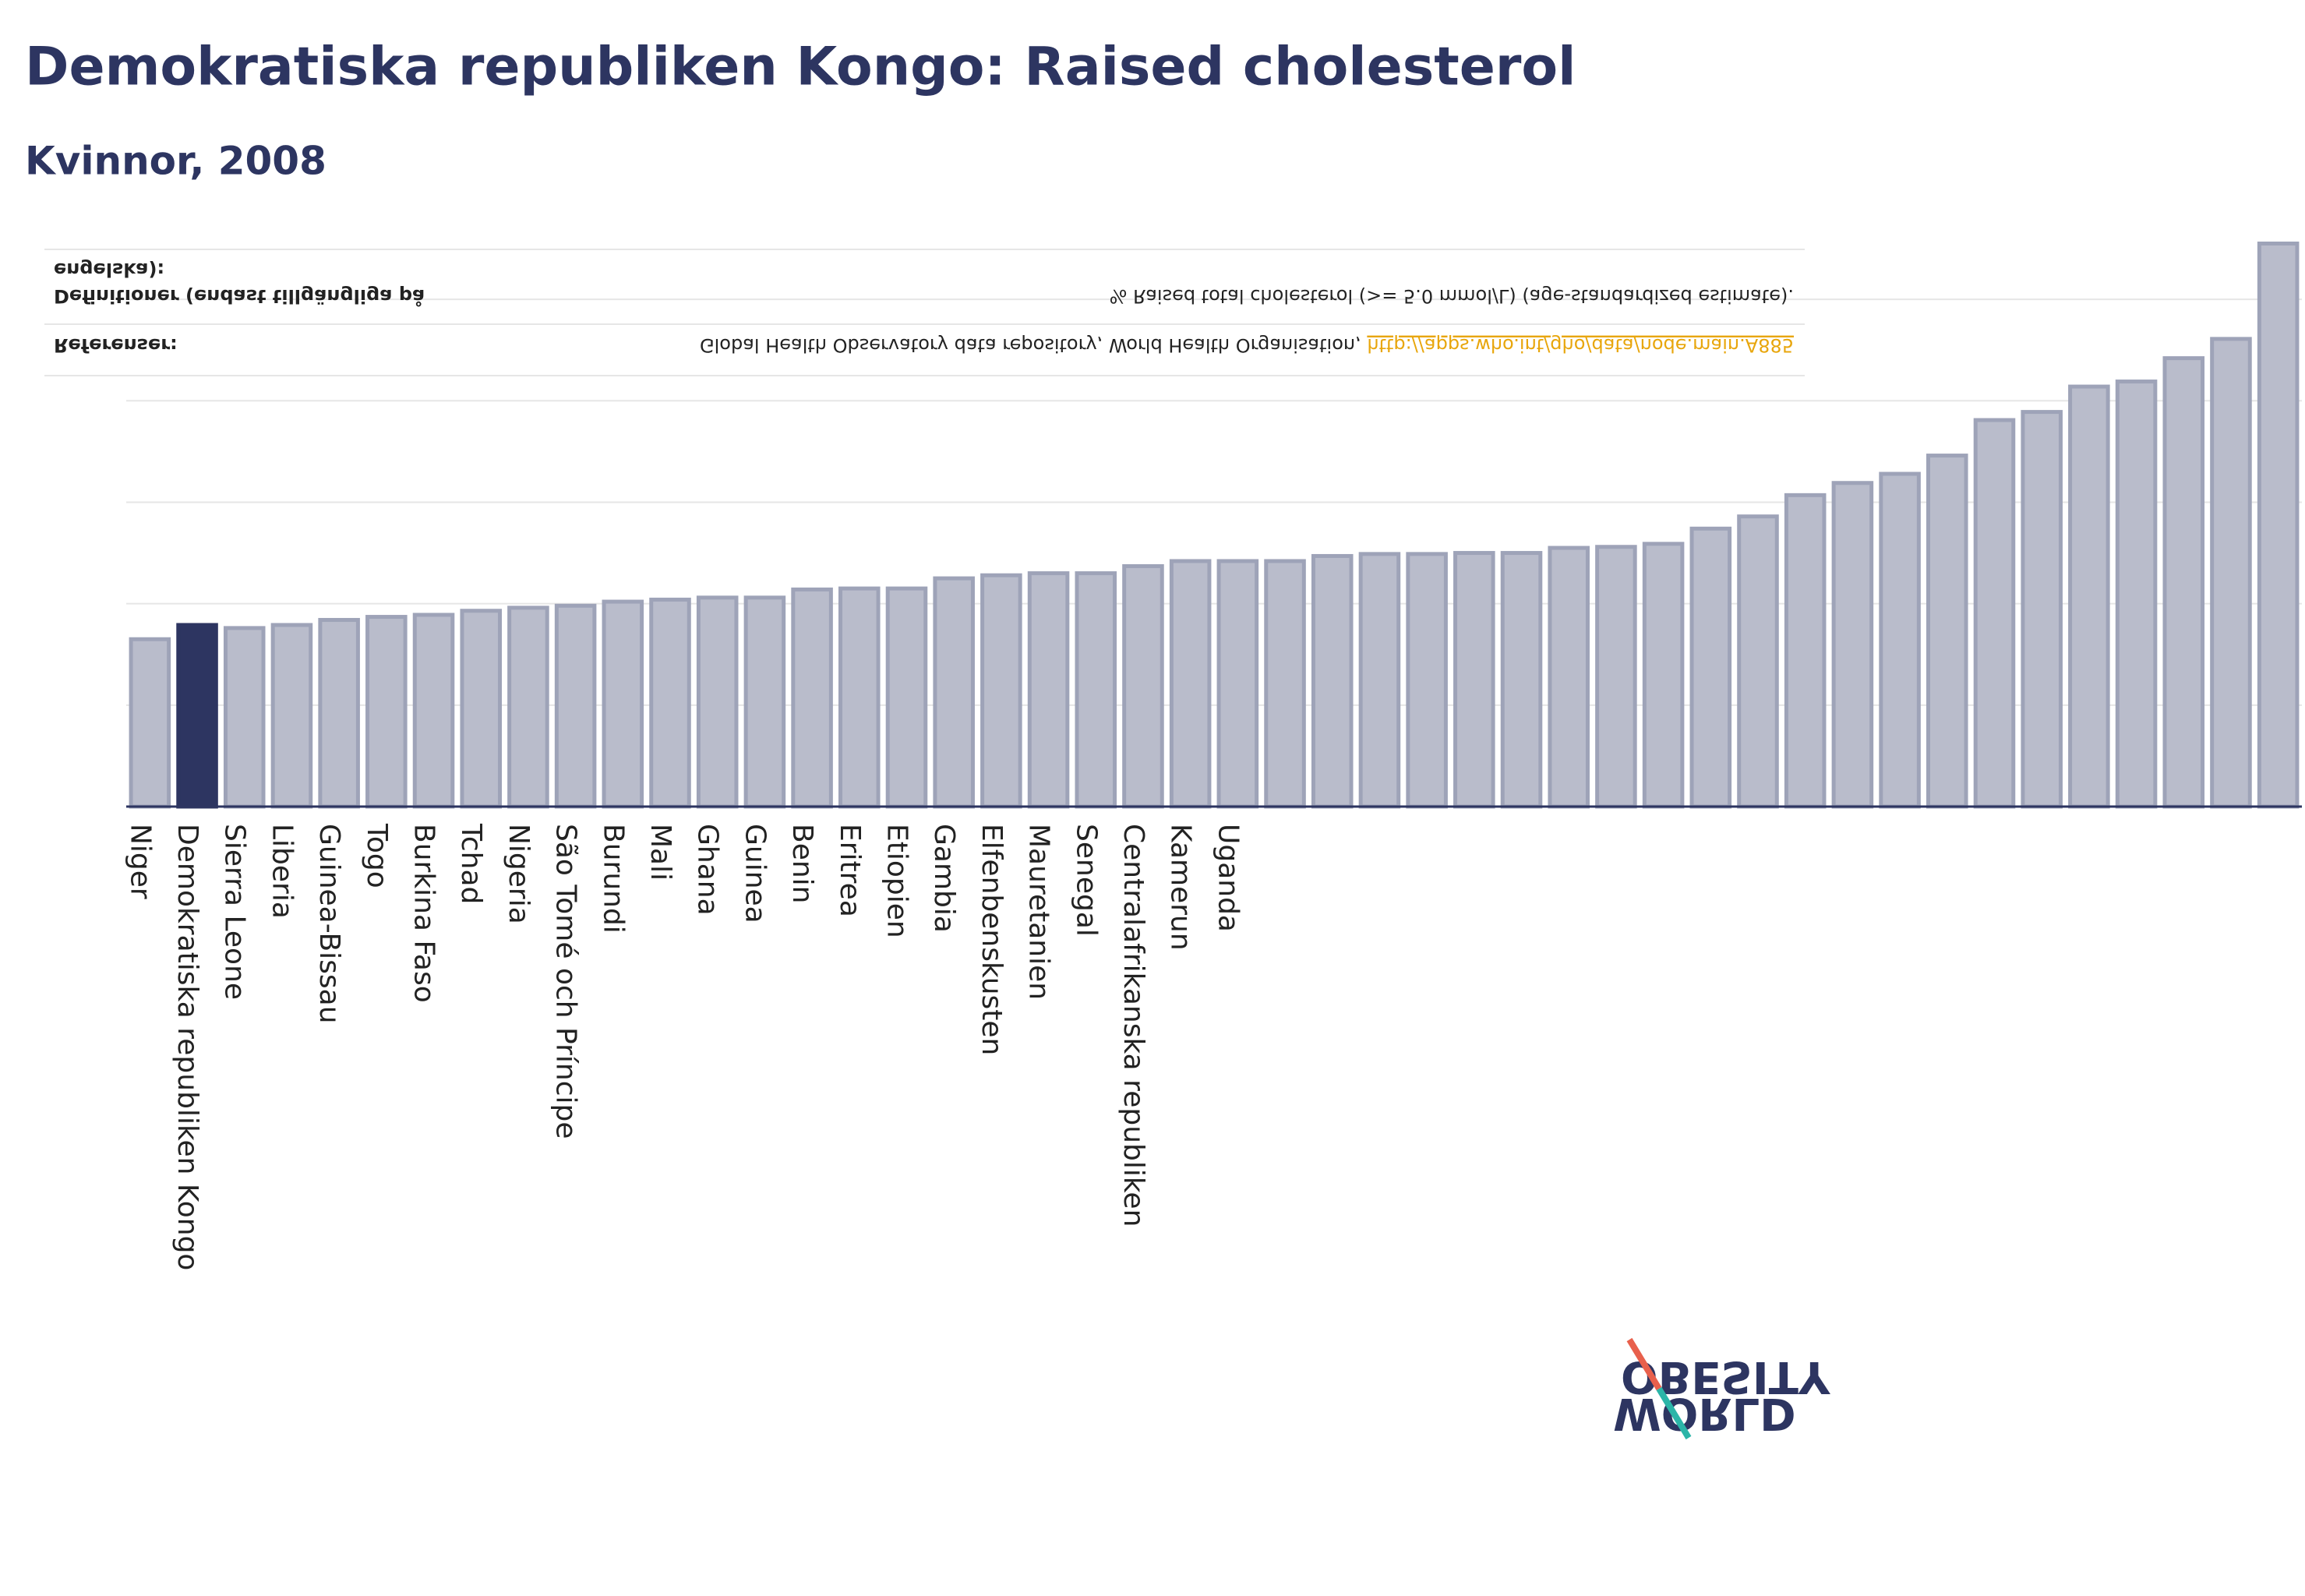  I want to click on x-tick-label: Nigeria, so click(519, 874).